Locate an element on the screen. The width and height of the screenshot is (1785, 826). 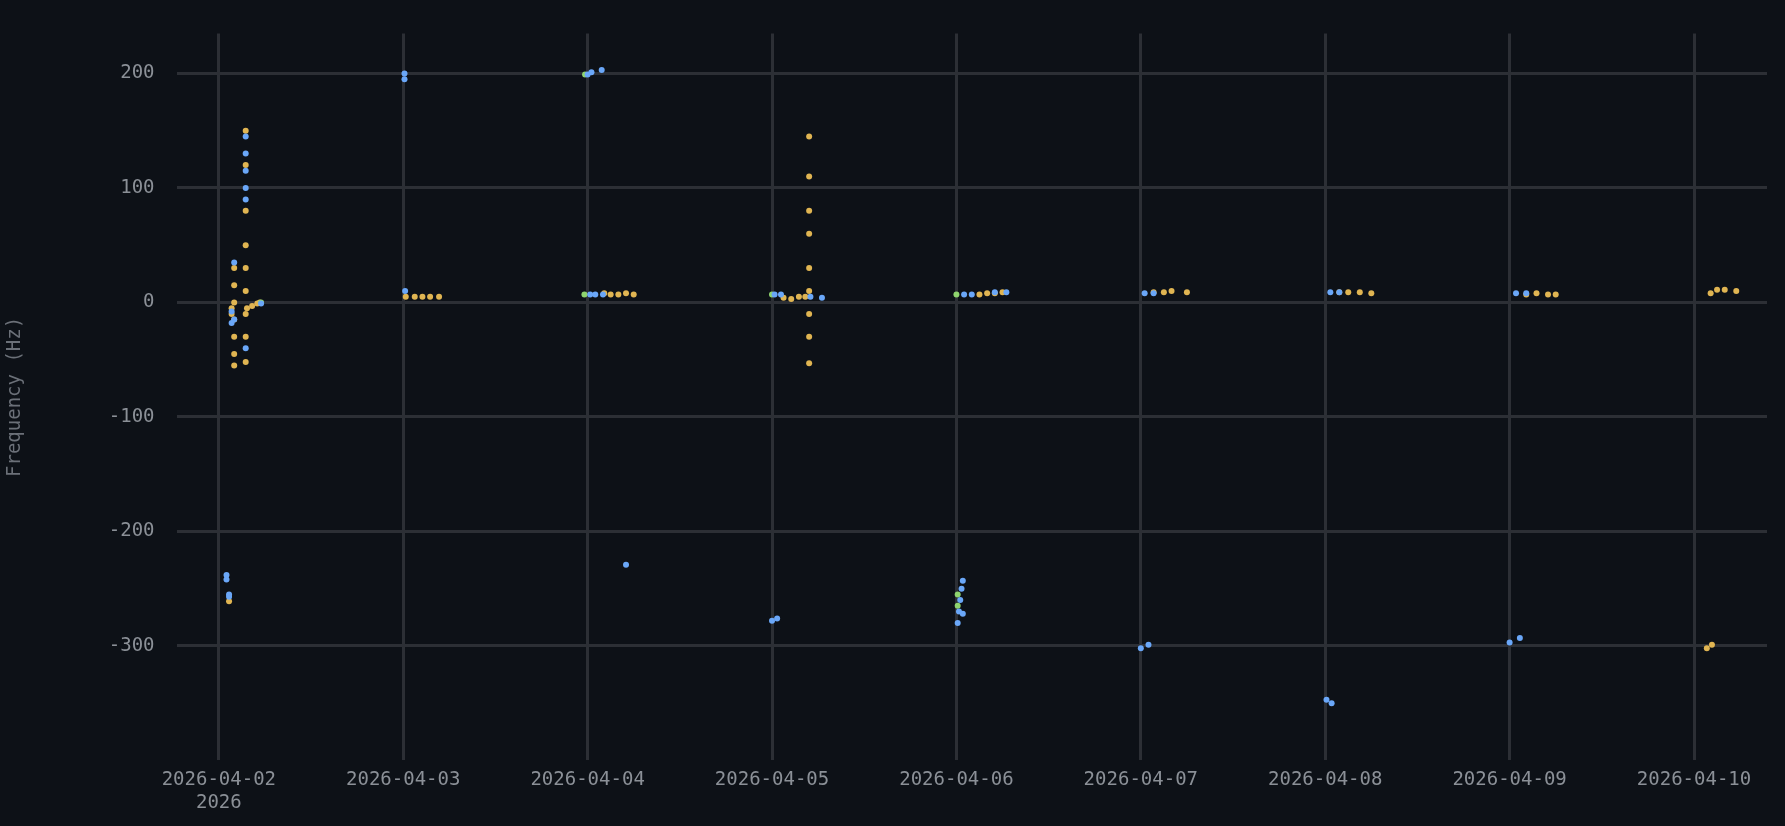
y-axis-title: Frequency (Hz) is located at coordinates (13, 396).